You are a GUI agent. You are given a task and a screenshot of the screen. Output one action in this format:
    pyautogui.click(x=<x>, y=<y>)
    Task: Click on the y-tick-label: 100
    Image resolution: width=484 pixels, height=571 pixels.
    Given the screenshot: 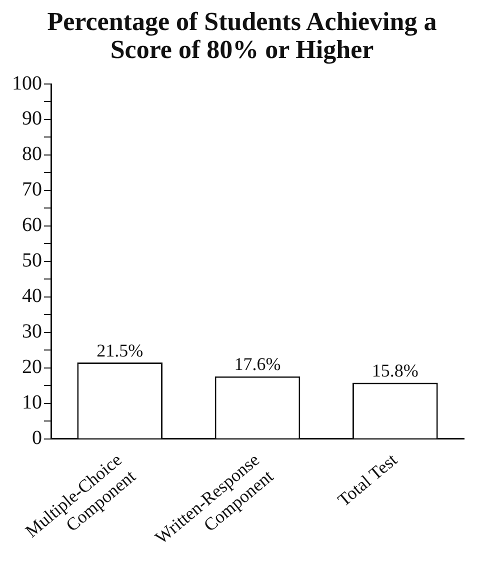 What is the action you would take?
    pyautogui.click(x=27, y=83)
    